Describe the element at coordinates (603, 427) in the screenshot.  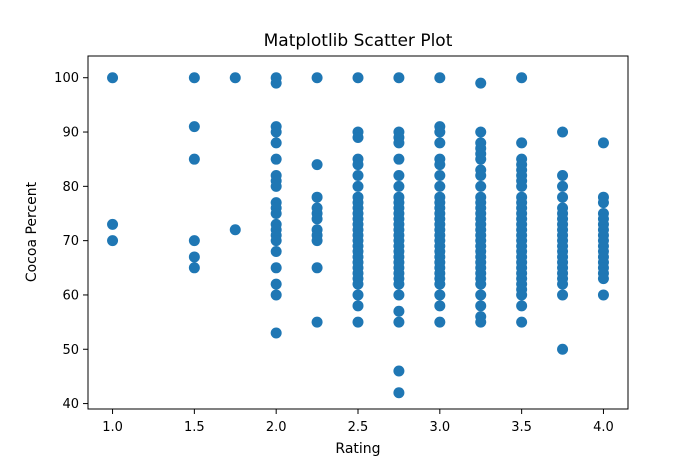
I see `x-tick-label: 4.0` at that location.